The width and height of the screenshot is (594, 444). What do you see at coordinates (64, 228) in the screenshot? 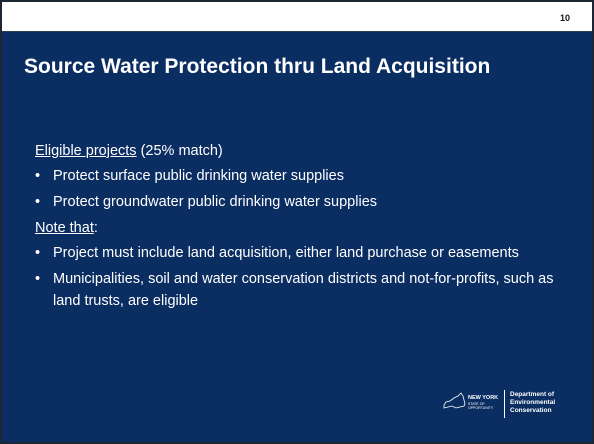
I see `heading-text: Note that` at bounding box center [64, 228].